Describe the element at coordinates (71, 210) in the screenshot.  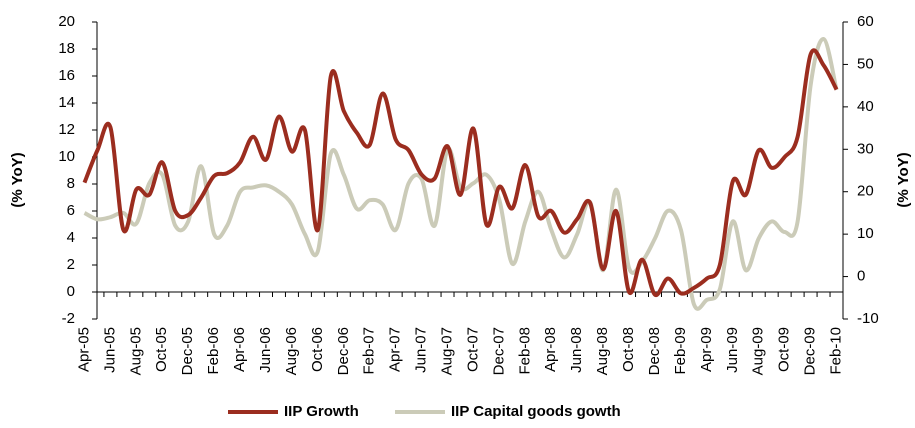
I see `y-tick-label: 6` at that location.